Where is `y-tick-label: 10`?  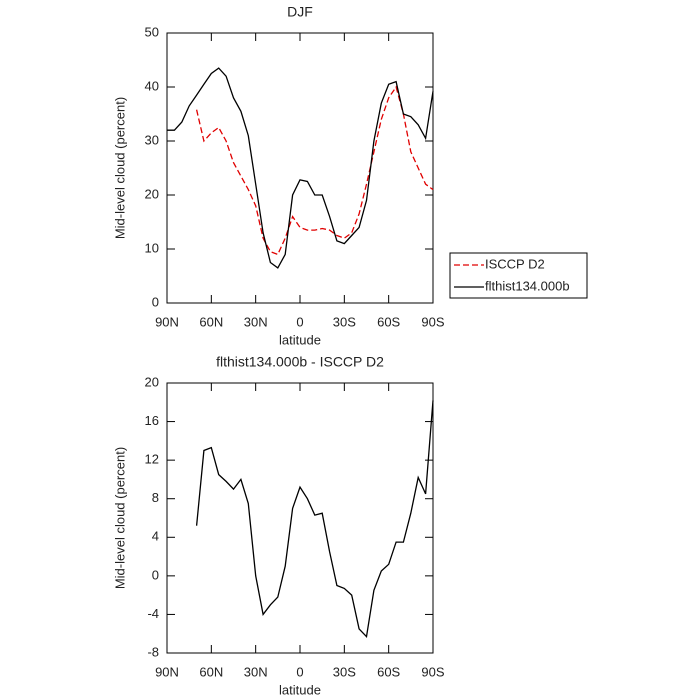
y-tick-label: 10 is located at coordinates (152, 247).